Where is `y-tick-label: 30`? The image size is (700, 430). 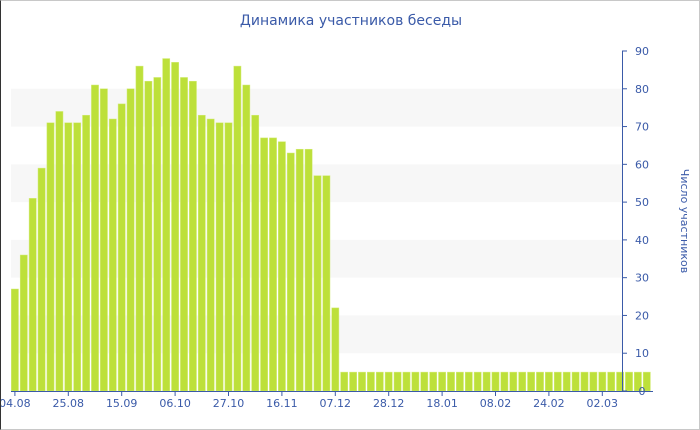
y-tick-label: 30 is located at coordinates (642, 278).